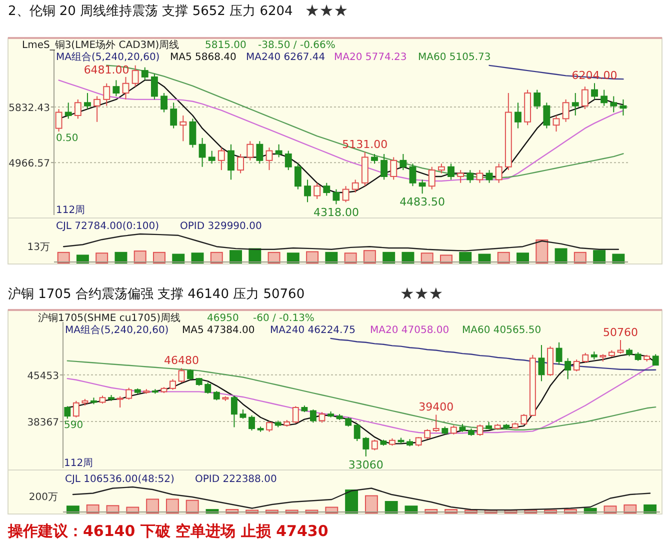  I want to click on annotation: 33060, so click(366, 465).